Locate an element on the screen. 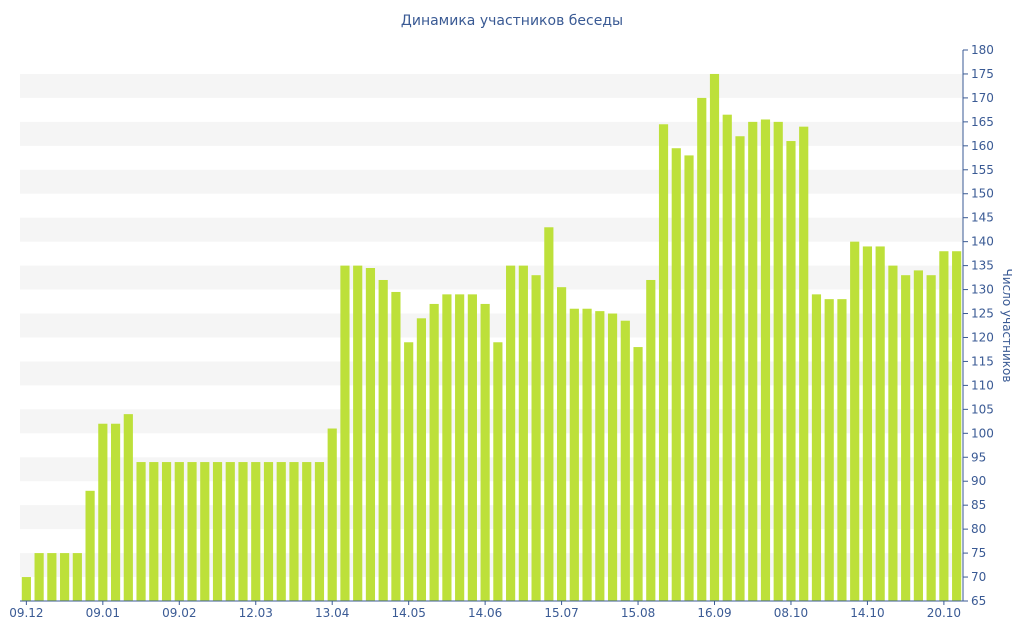 The width and height of the screenshot is (1024, 640). x-tick-label: 08.10 is located at coordinates (791, 613).